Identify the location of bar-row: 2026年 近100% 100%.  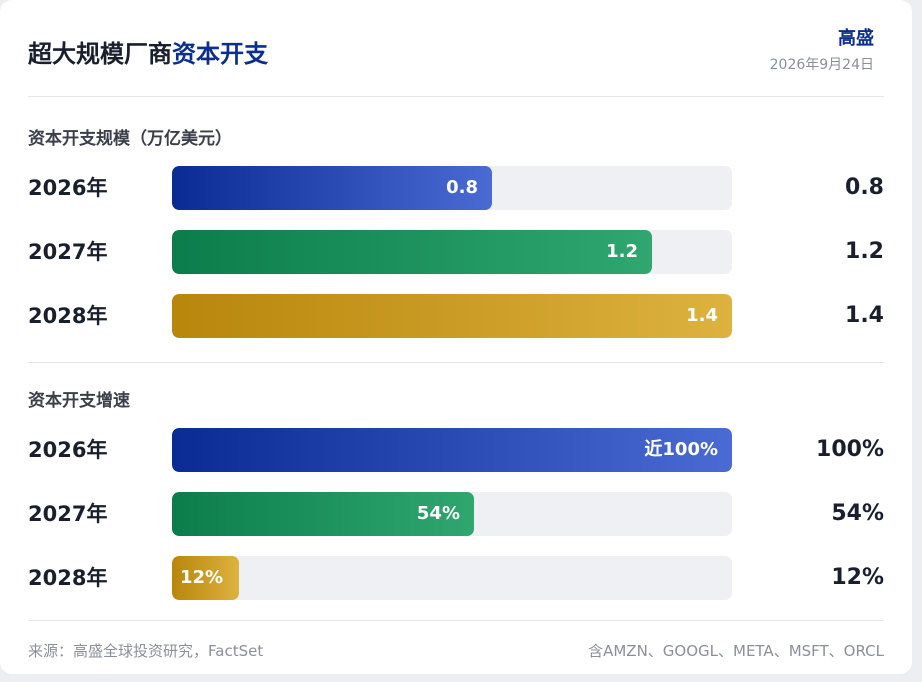
(456, 450).